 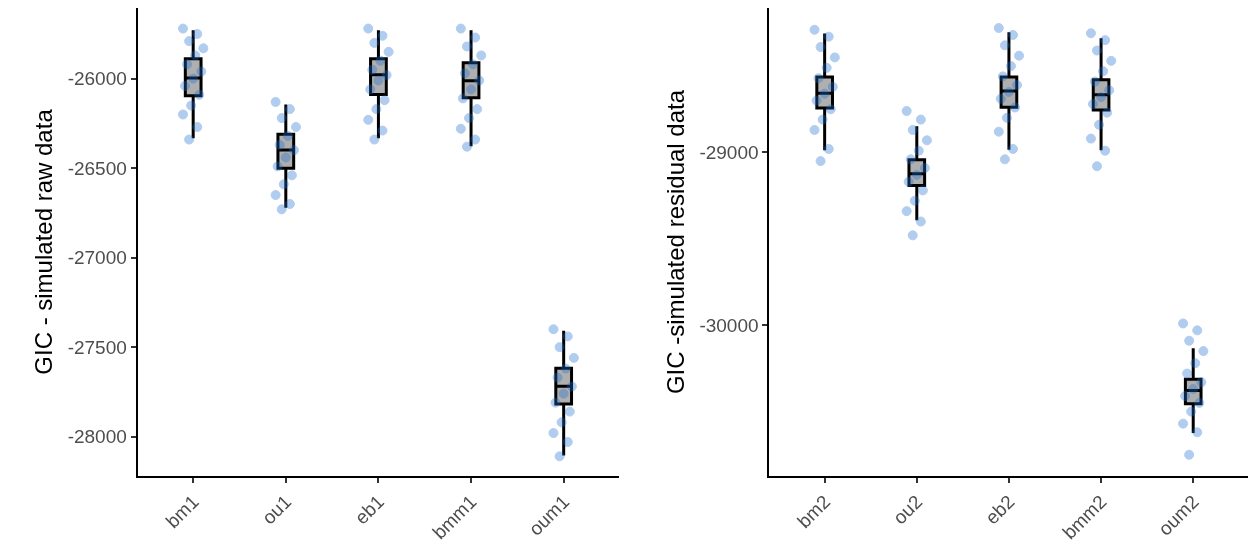 I want to click on y-tick-label: -27000, so click(x=97, y=258).